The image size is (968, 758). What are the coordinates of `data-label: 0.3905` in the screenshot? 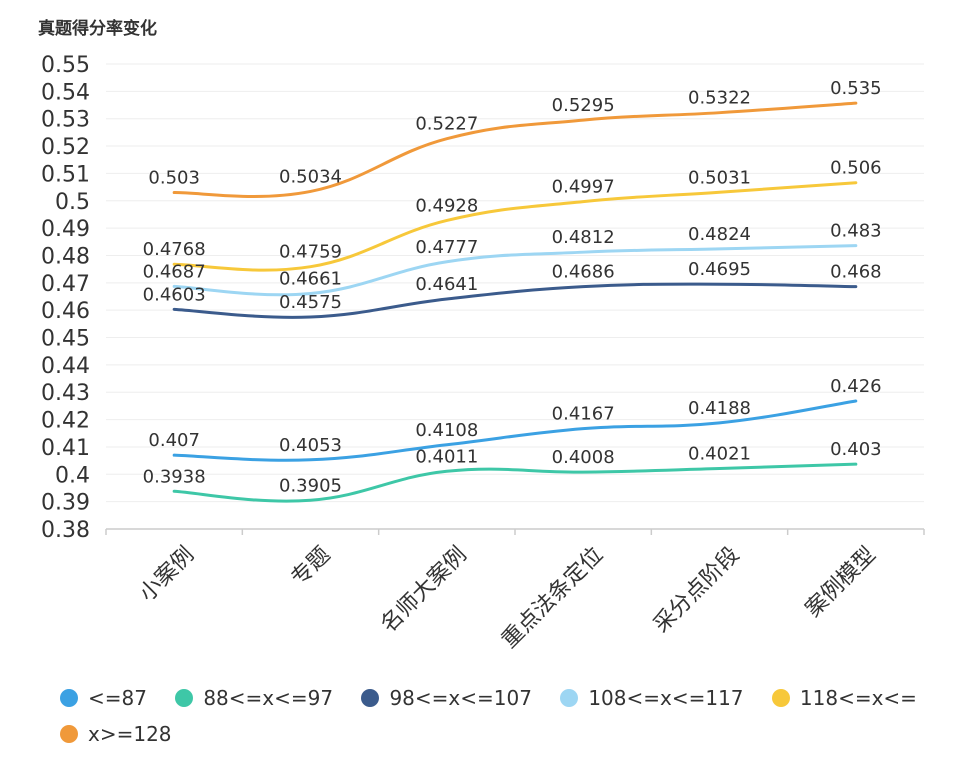 It's located at (310, 485).